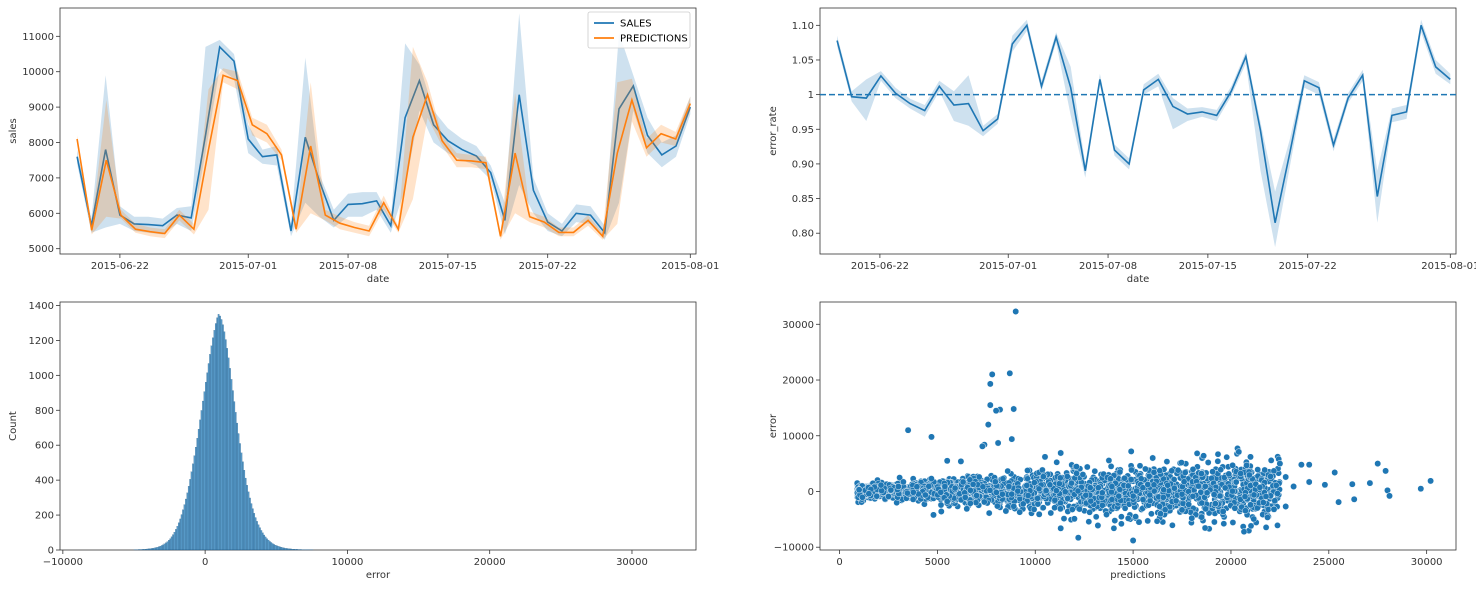 The height and width of the screenshot is (589, 1476). Describe the element at coordinates (378, 575) in the screenshot. I see `x-axis-label: error` at that location.